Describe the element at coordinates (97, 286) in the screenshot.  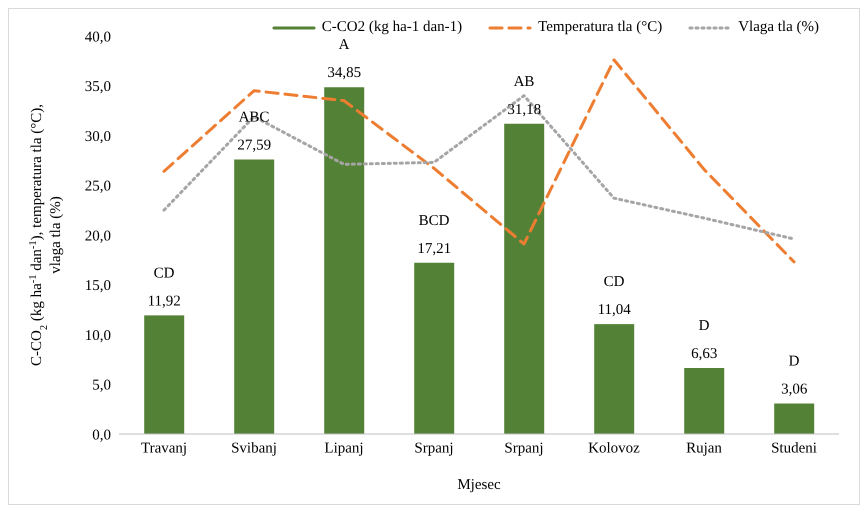
I see `y-tick-label: 15,0` at that location.